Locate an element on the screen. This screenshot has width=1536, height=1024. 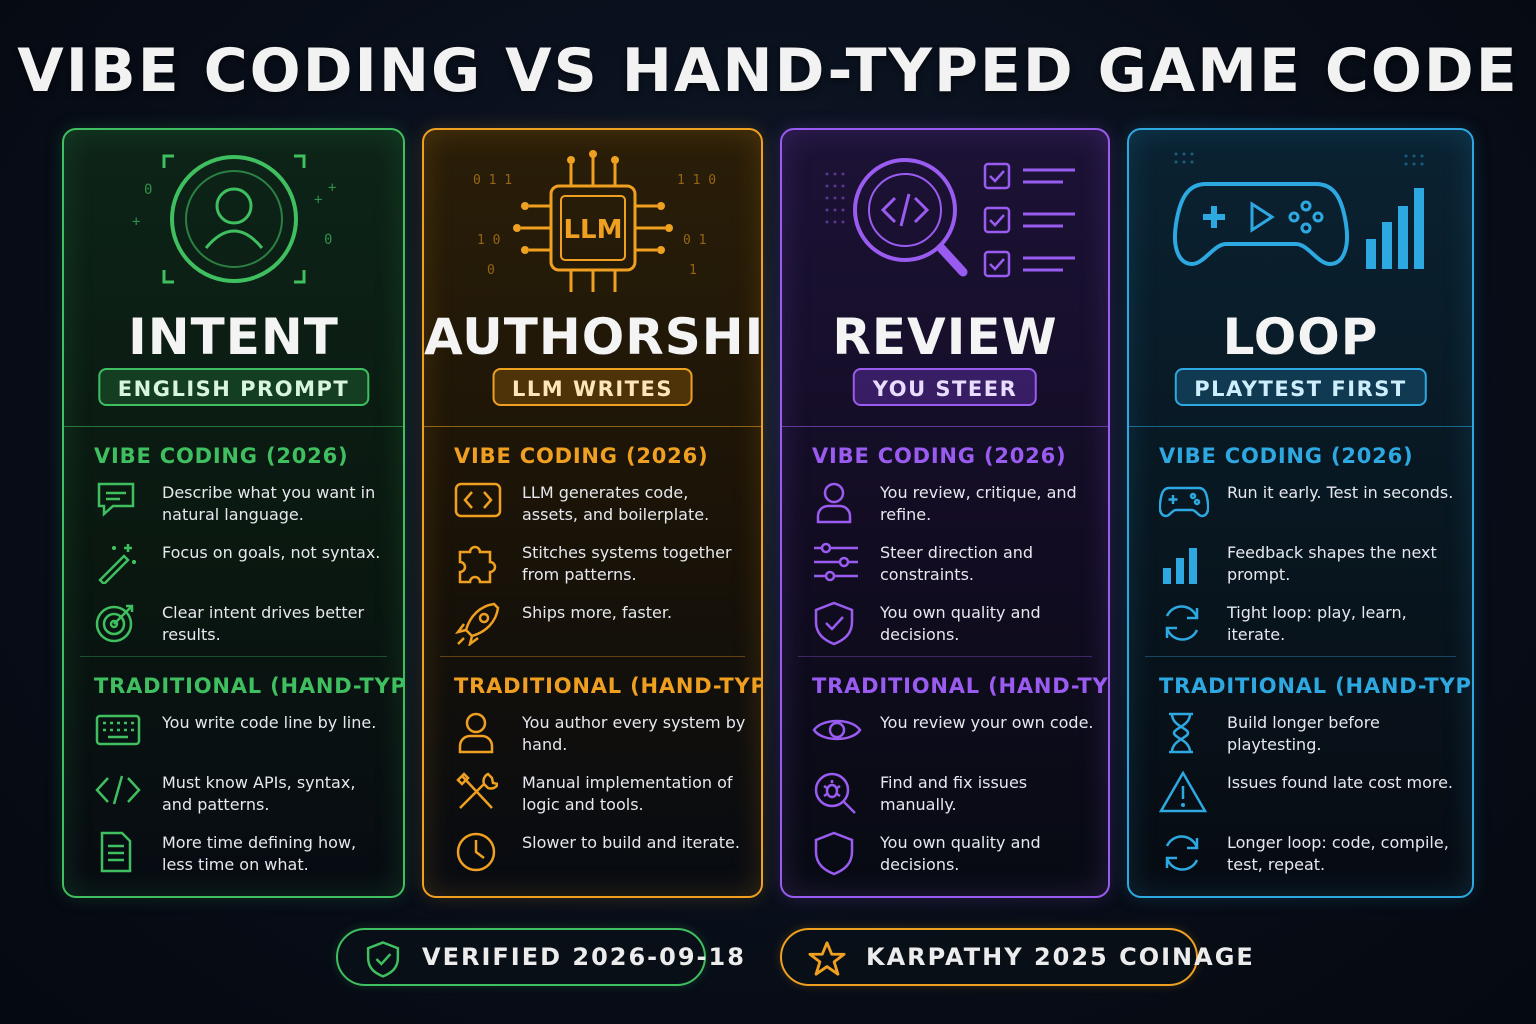
card-heading: LOOP is located at coordinates (1300, 337).